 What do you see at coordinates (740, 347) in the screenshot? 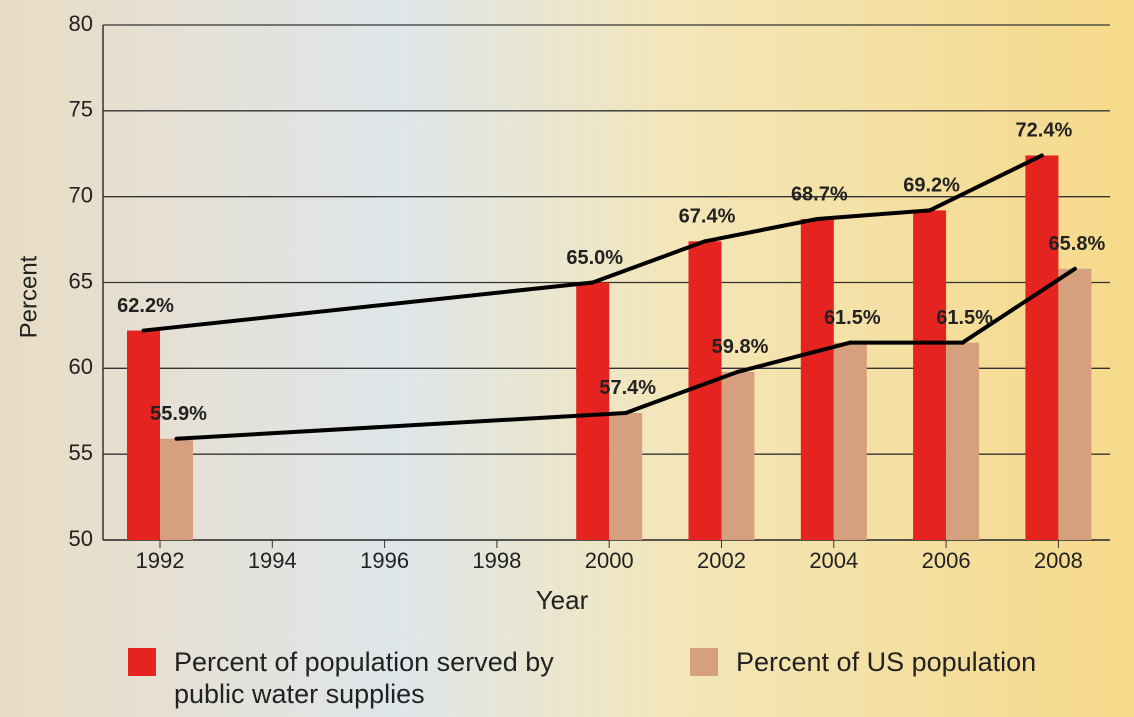
I see `value-label: 59.8%` at bounding box center [740, 347].